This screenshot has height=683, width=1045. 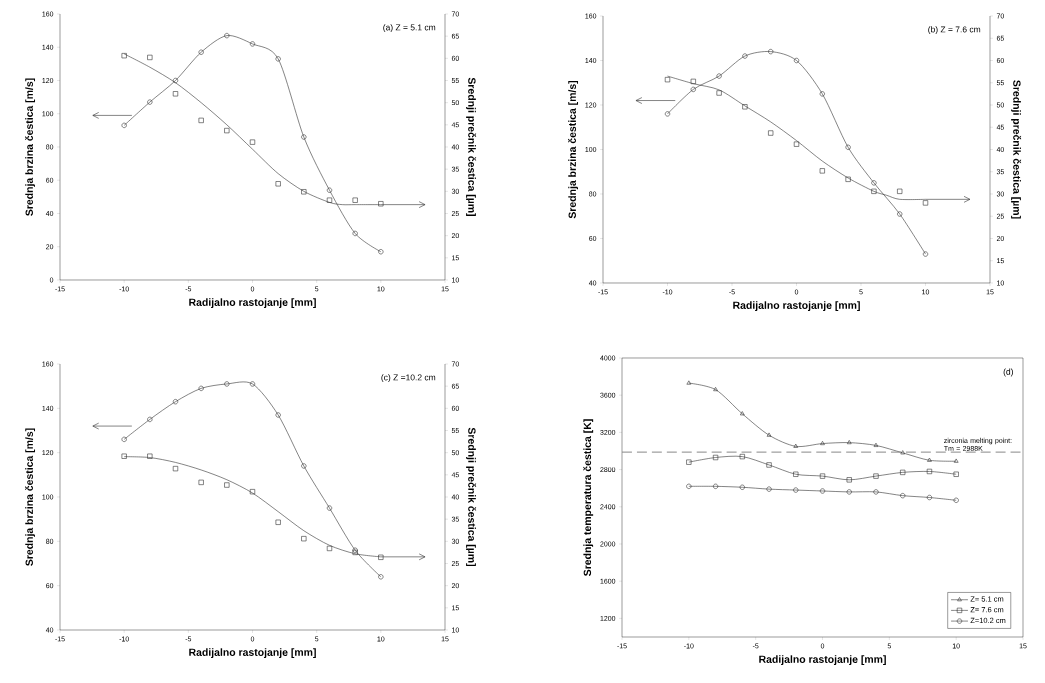 I want to click on text: (a) Z = 5.1 cm, so click(x=409, y=28).